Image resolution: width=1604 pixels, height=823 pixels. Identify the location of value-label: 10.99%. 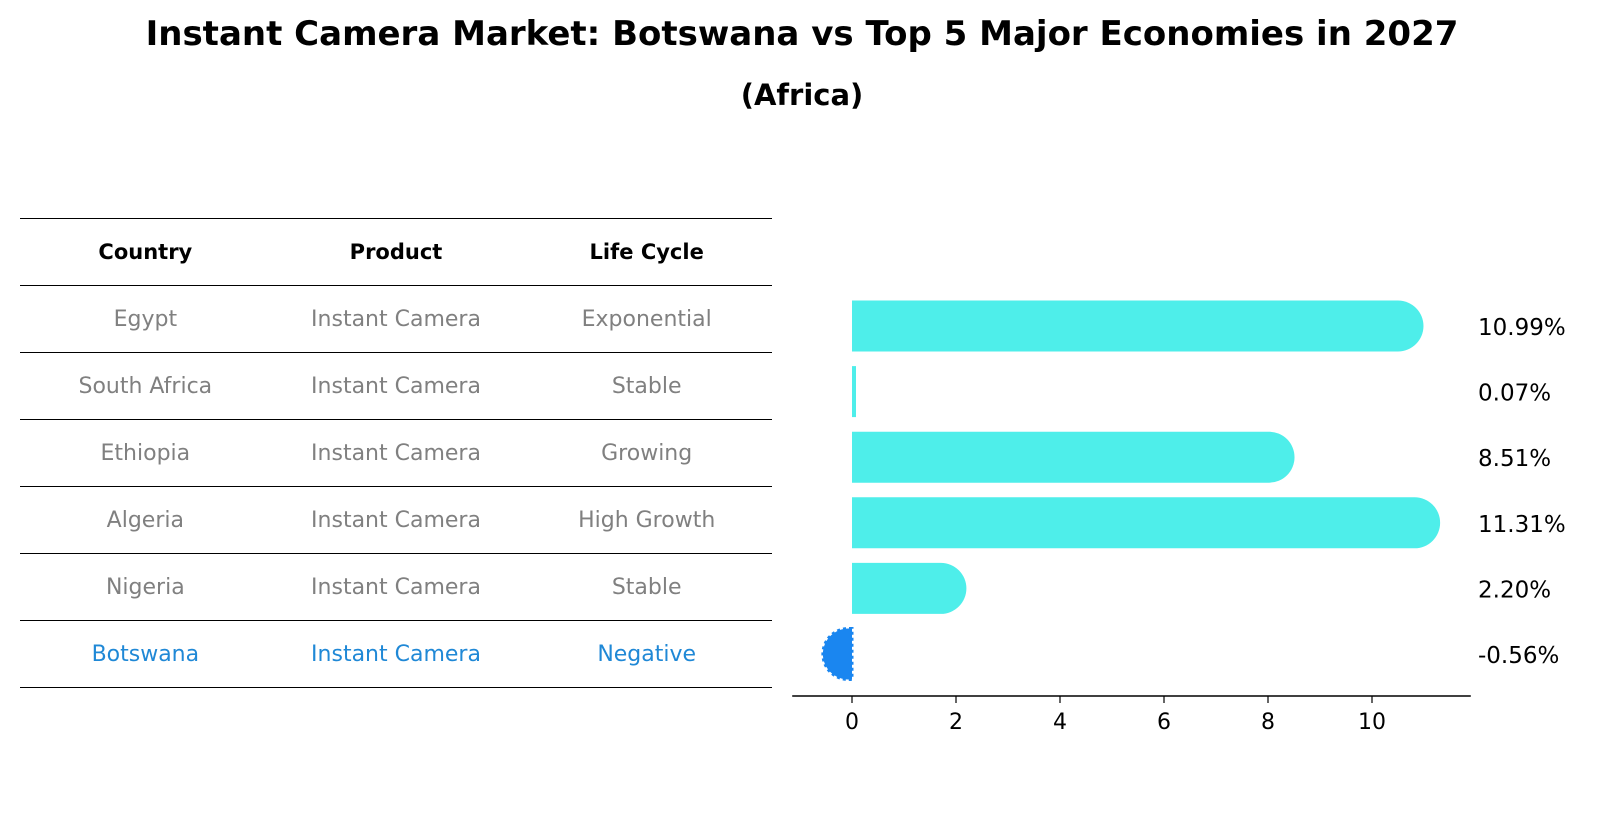
(1522, 328).